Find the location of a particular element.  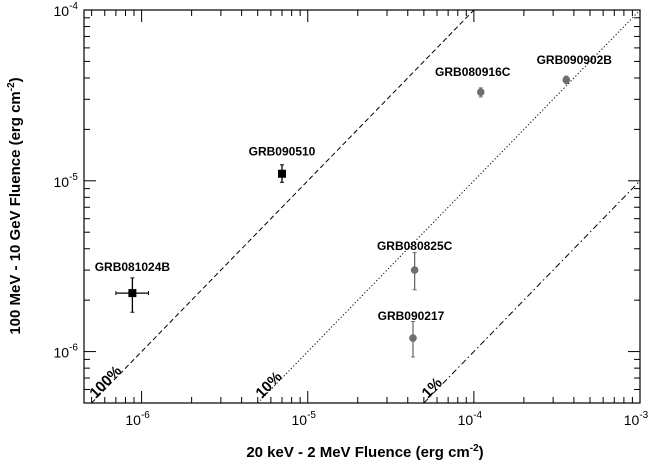

point-label: GRB090217 is located at coordinates (411, 316).